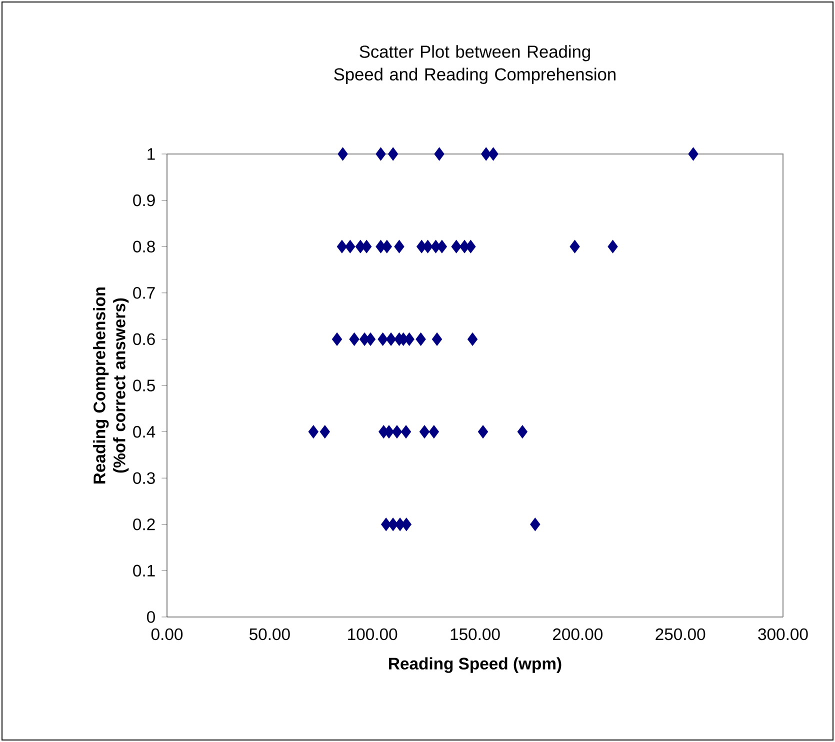 This screenshot has width=835, height=742. Describe the element at coordinates (144, 293) in the screenshot. I see `y-tick-label: 0.7` at that location.